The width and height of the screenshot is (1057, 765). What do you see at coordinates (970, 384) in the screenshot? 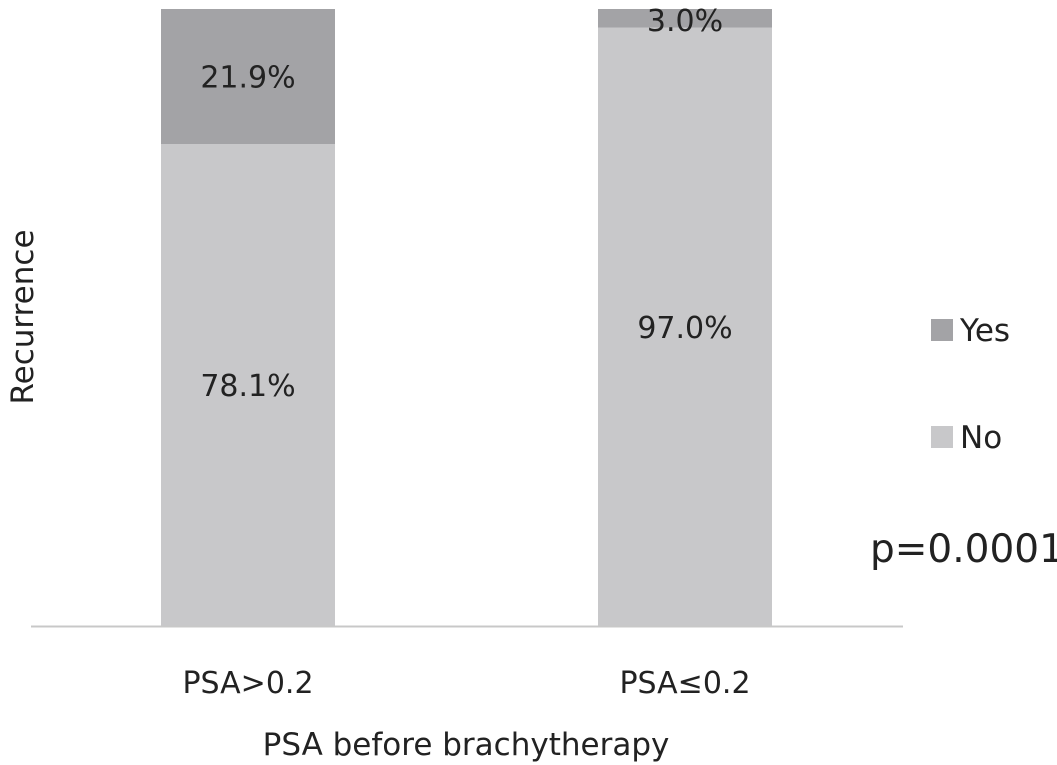
I see `legend: Yes No` at bounding box center [970, 384].